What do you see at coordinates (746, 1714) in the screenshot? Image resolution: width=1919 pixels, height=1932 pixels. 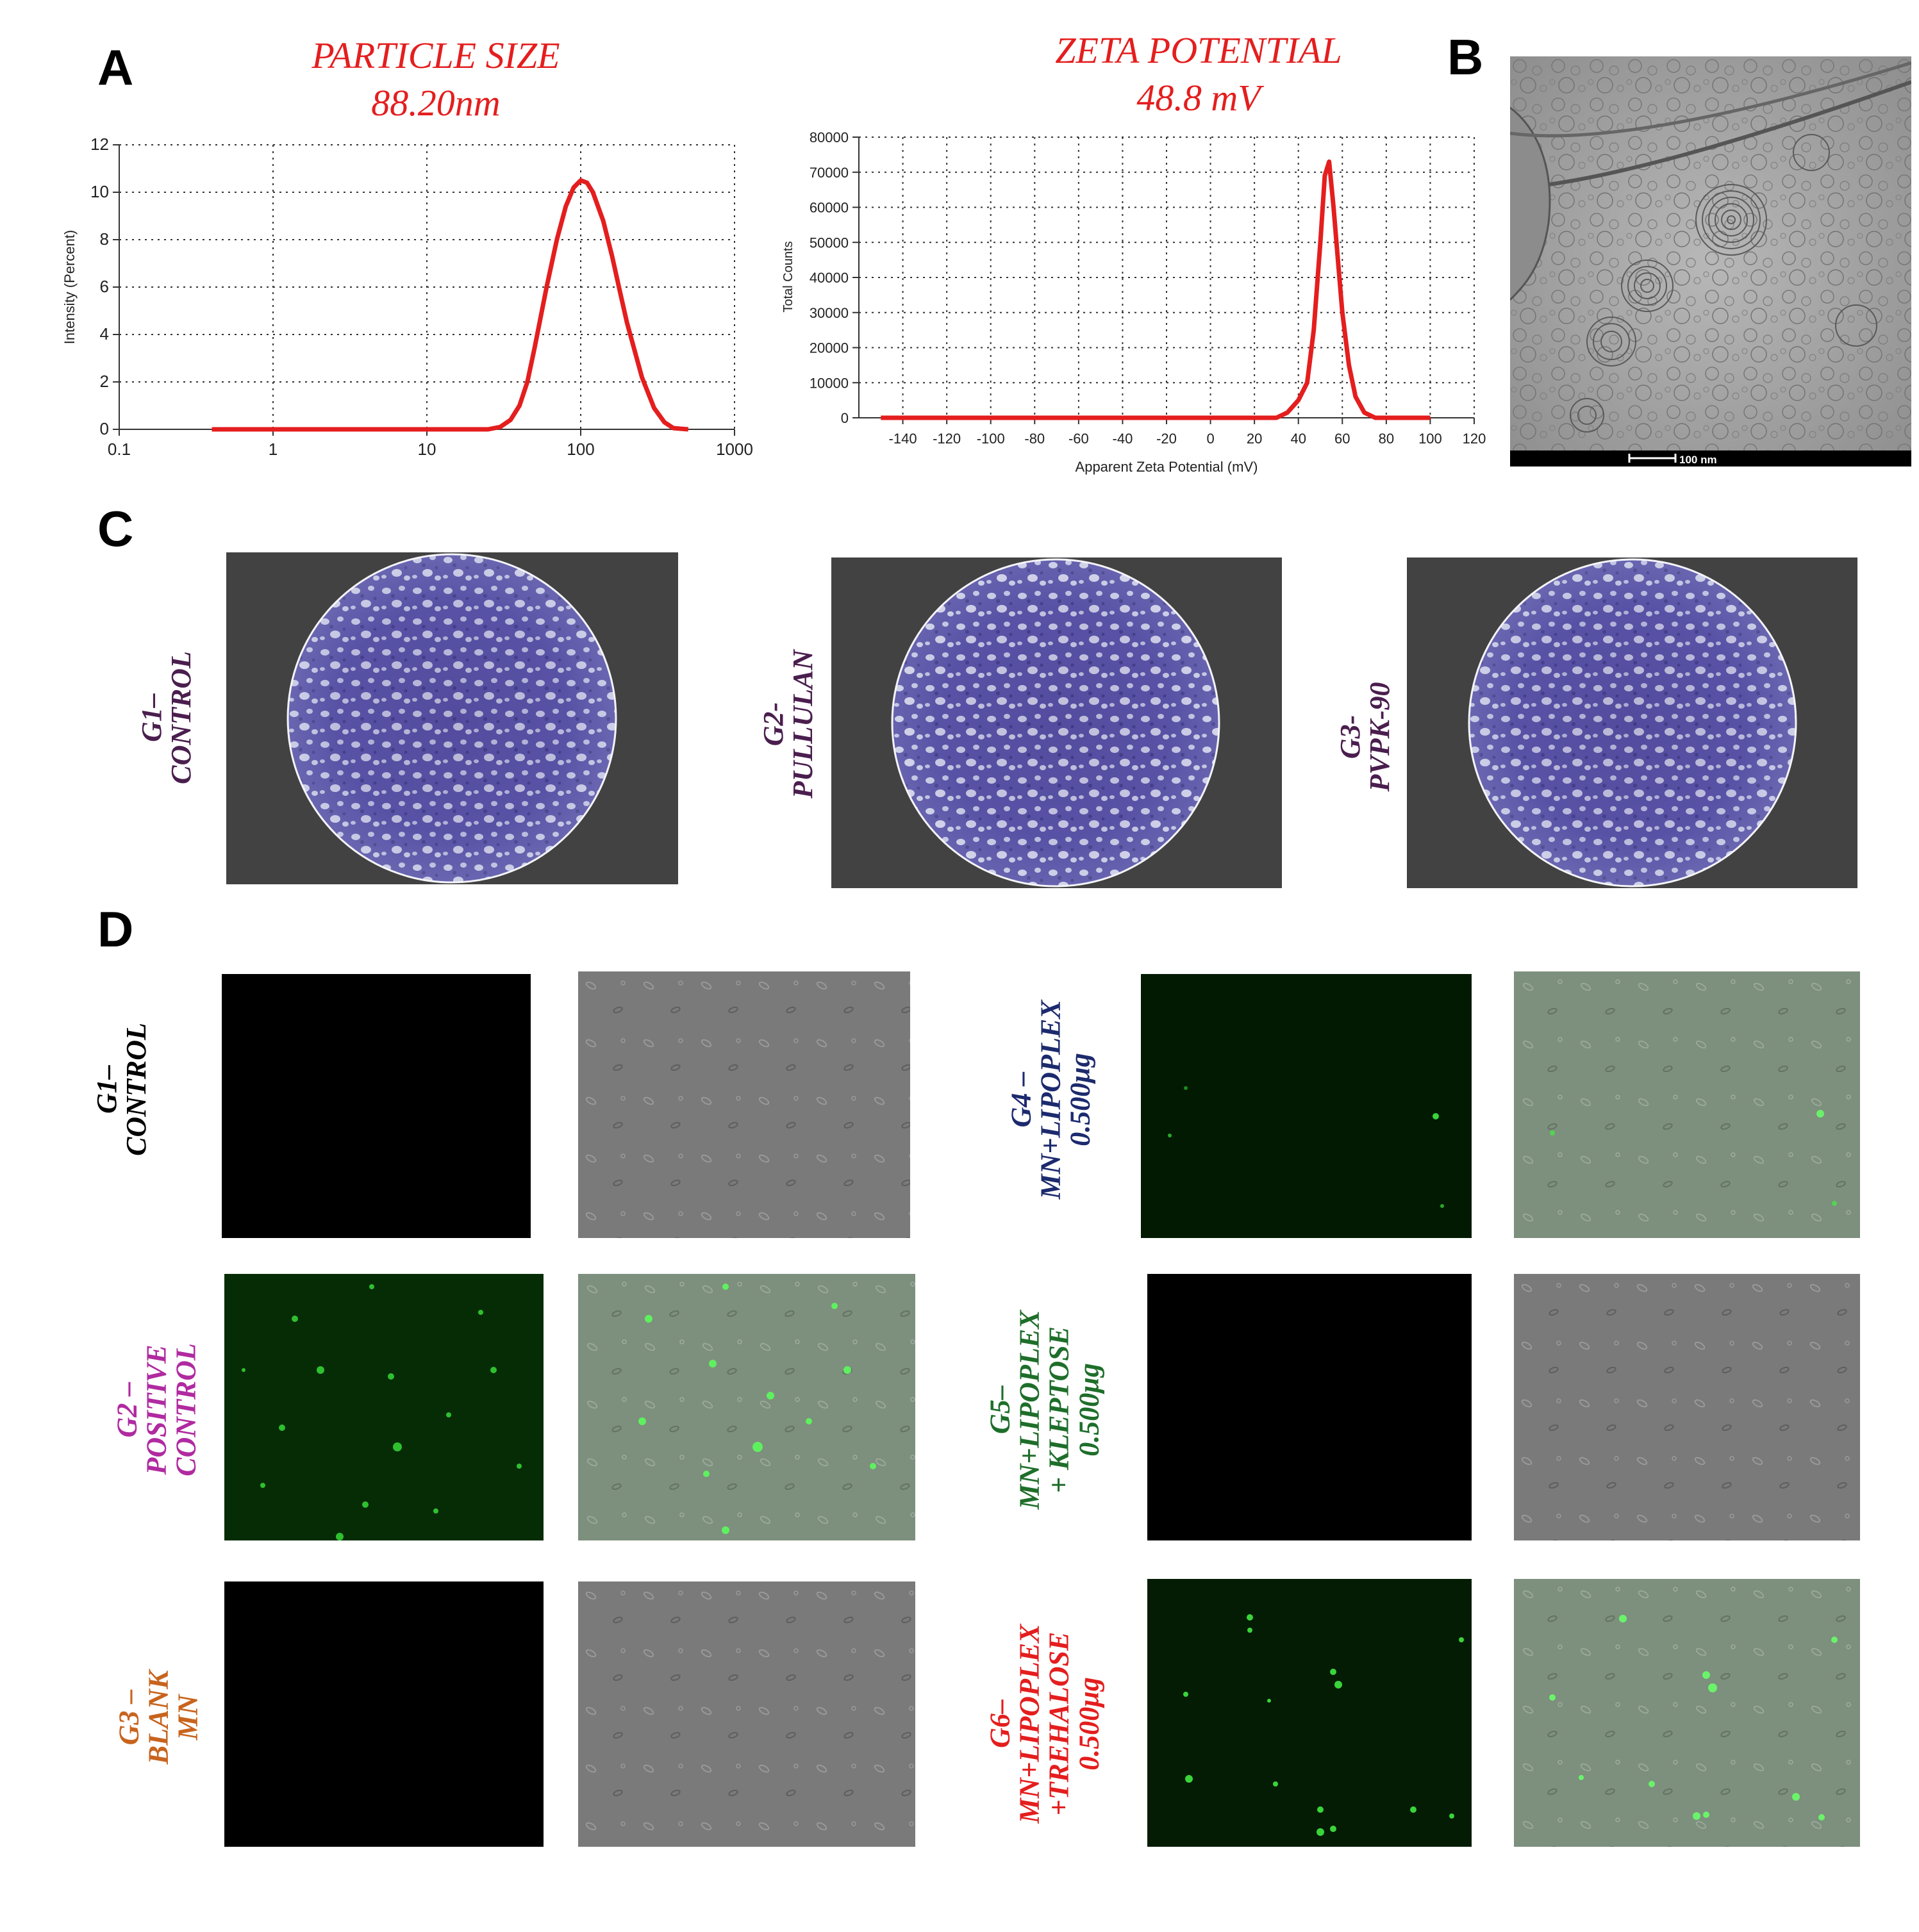 I see `brightfield-g3` at bounding box center [746, 1714].